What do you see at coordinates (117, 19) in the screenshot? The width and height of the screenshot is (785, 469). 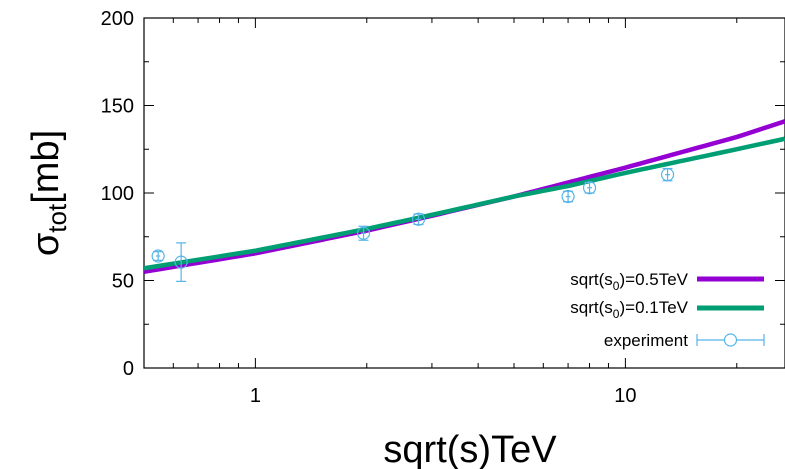 I see `y-tick-label-4: 200` at bounding box center [117, 19].